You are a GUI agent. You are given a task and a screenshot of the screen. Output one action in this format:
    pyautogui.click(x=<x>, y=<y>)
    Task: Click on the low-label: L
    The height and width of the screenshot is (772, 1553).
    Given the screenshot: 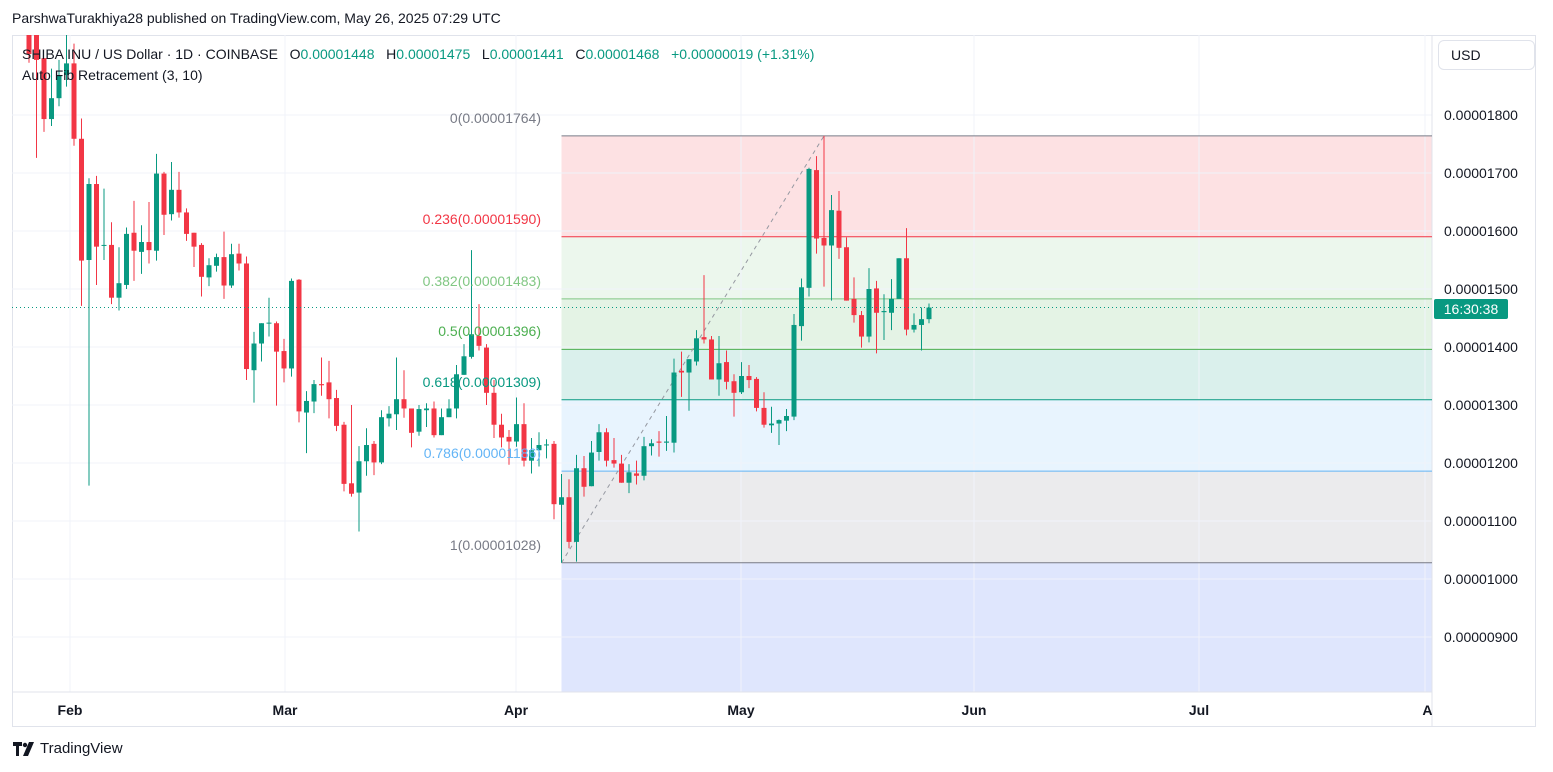 What is the action you would take?
    pyautogui.click(x=485, y=54)
    